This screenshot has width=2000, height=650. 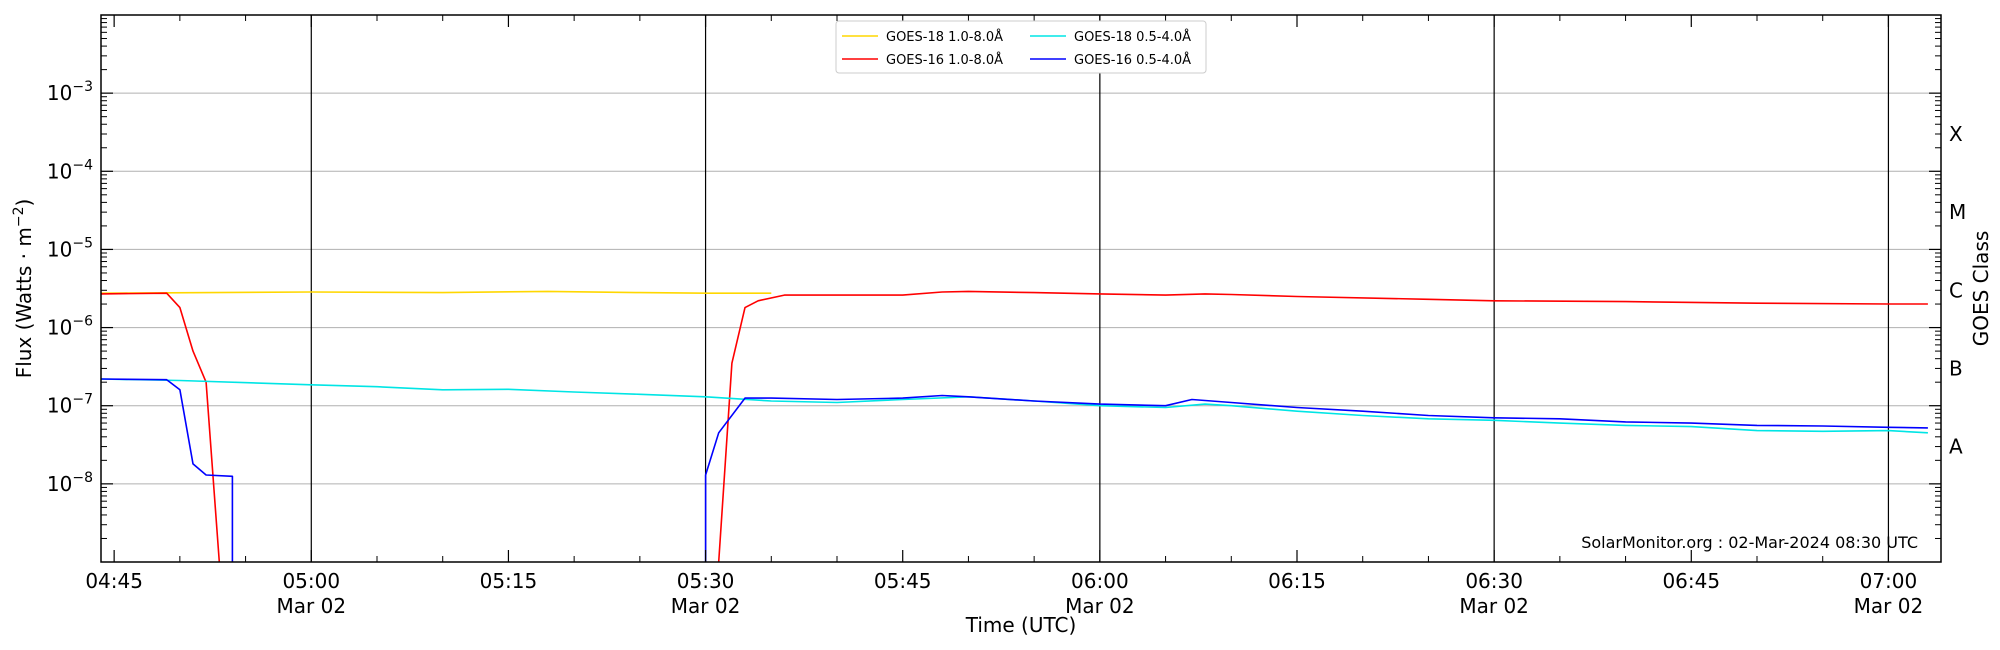 What do you see at coordinates (82, 400) in the screenshot?
I see `y-tick-exponent: −7` at bounding box center [82, 400].